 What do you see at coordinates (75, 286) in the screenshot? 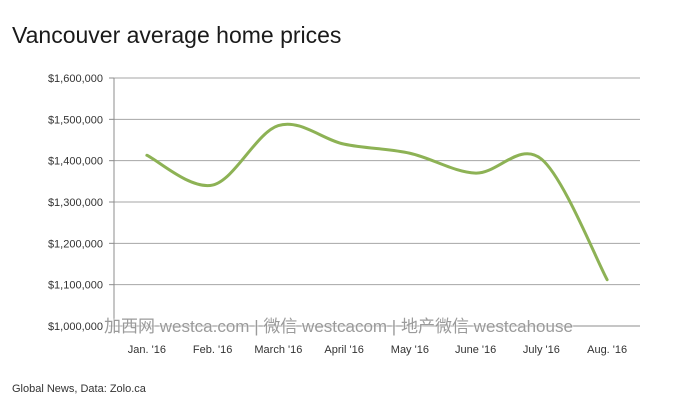
I see `y-tick-label: $1,100,000` at bounding box center [75, 286].